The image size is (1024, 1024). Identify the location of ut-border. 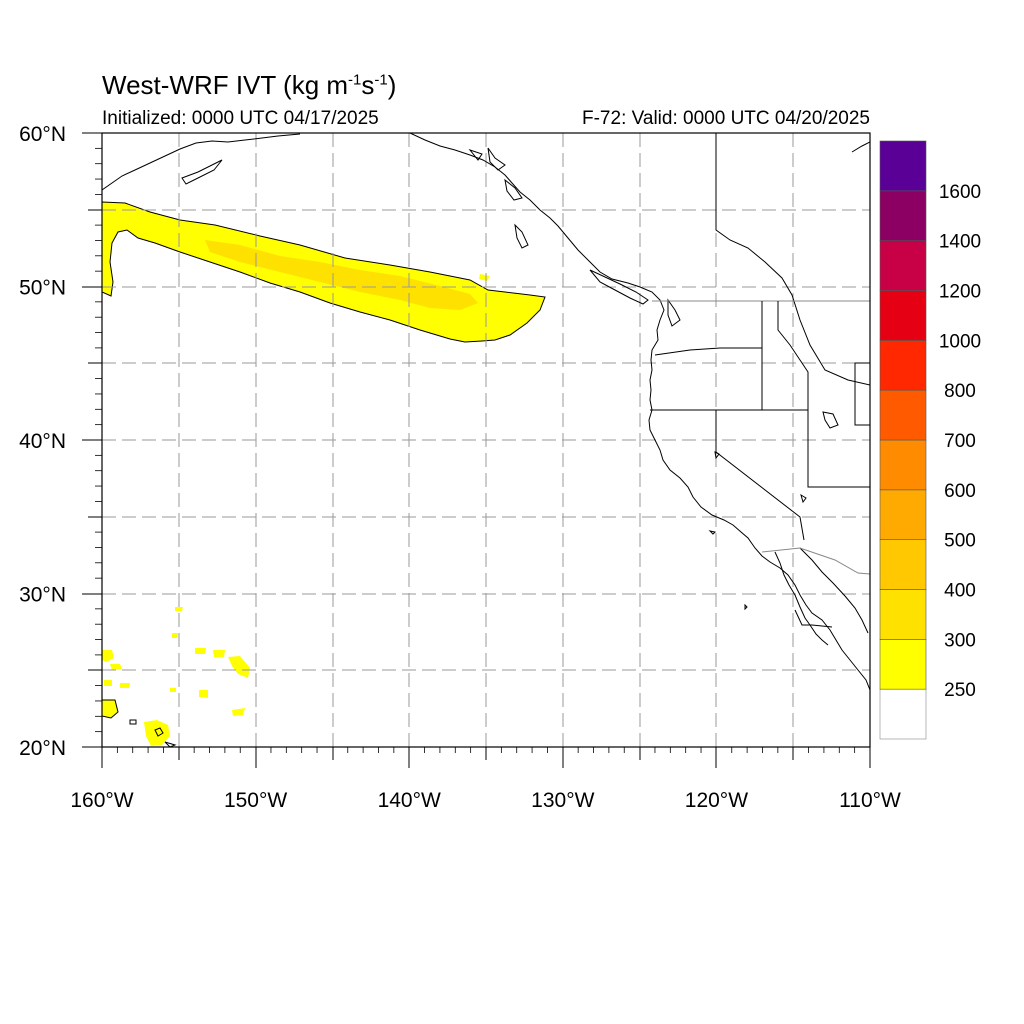
(862, 386).